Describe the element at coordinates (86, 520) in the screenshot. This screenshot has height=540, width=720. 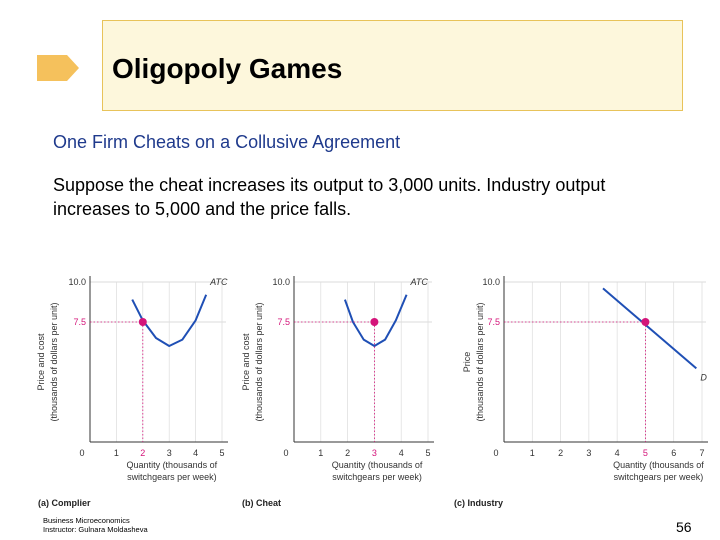
I see `footer-course: Business Microeconomics` at that location.